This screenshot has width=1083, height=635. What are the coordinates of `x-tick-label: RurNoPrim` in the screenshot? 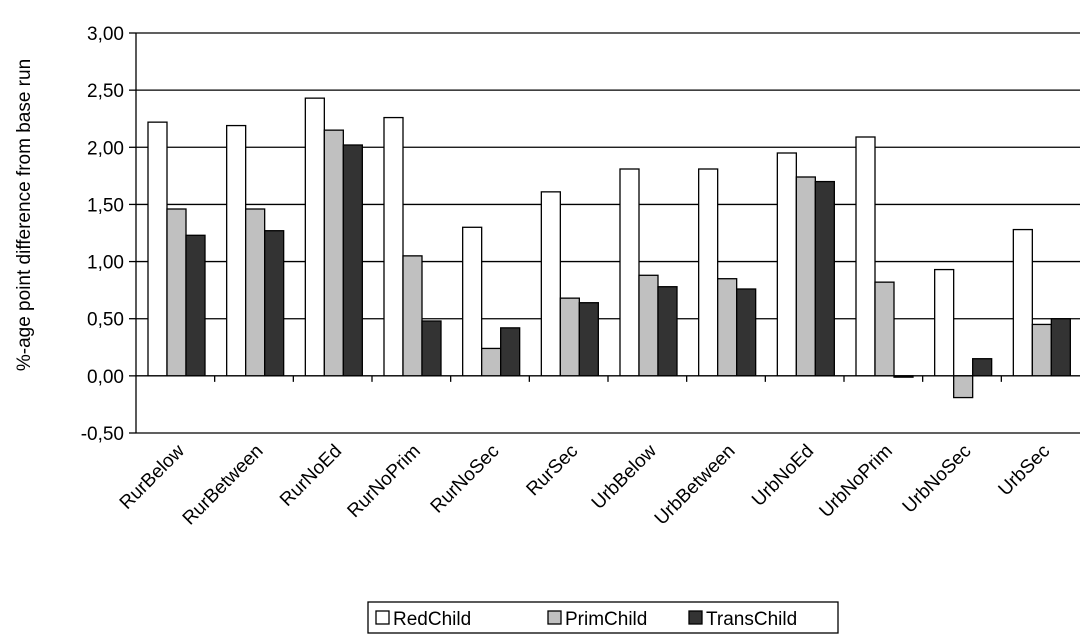 It's located at (384, 481).